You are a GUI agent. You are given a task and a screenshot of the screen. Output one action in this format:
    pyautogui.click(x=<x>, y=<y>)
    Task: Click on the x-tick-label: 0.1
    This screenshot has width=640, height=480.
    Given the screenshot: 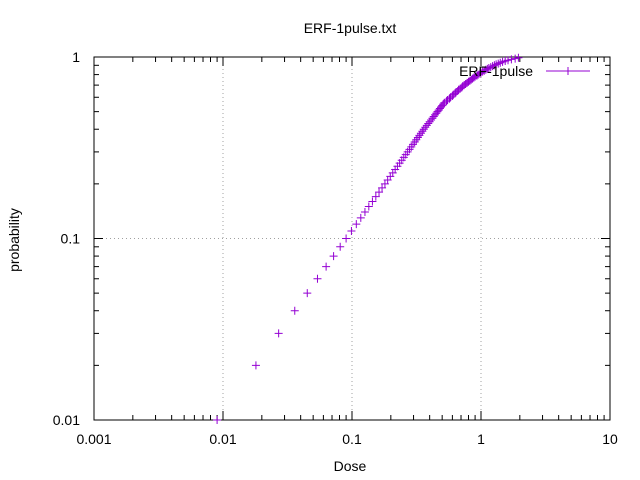 What is the action you would take?
    pyautogui.click(x=352, y=439)
    